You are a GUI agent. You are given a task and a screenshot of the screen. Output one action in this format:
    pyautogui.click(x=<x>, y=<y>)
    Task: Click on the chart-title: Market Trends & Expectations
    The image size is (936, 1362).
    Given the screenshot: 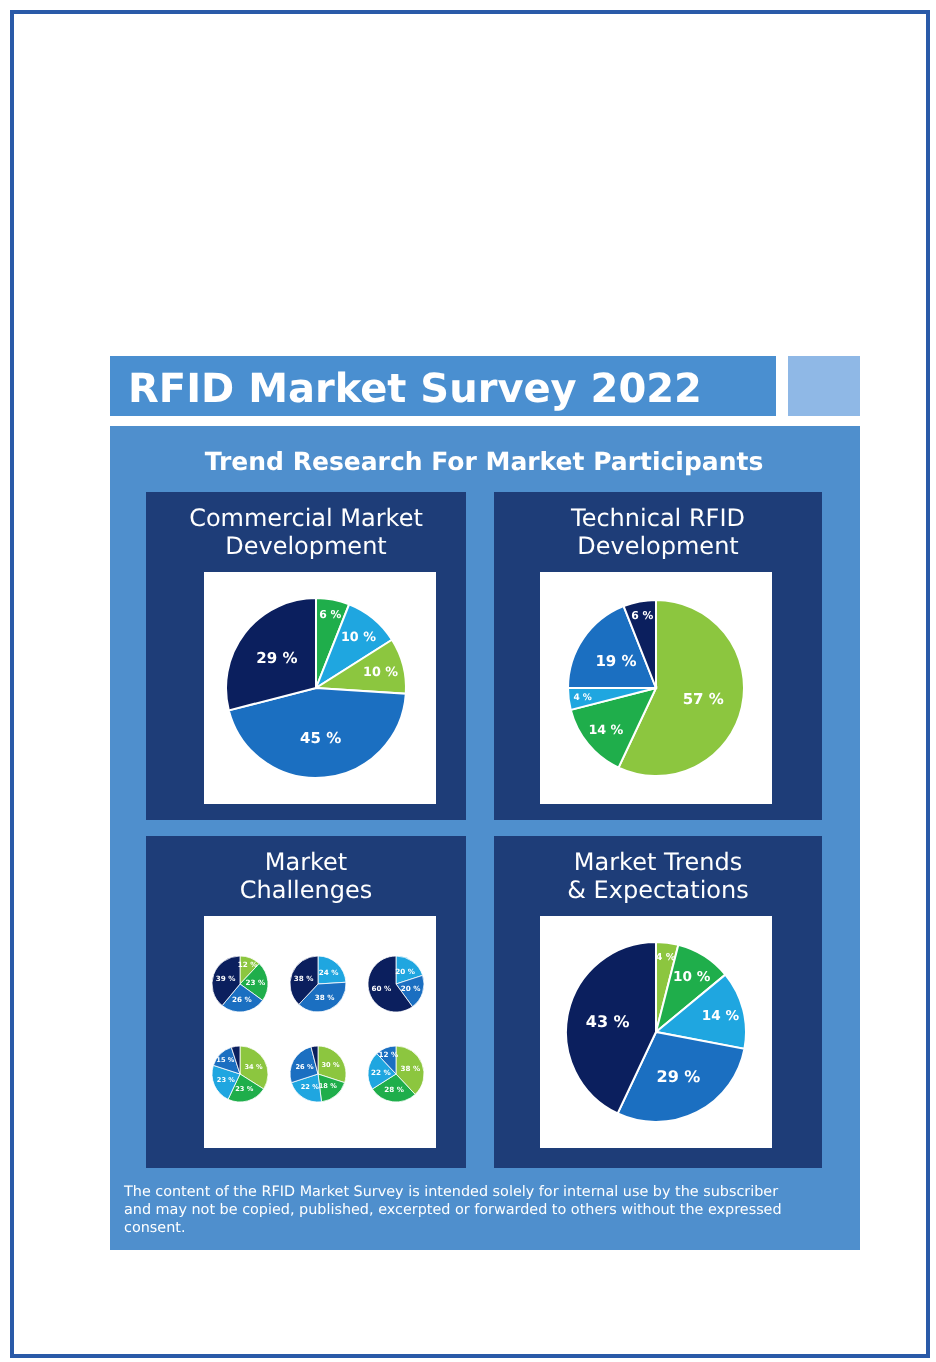 What is the action you would take?
    pyautogui.click(x=658, y=876)
    